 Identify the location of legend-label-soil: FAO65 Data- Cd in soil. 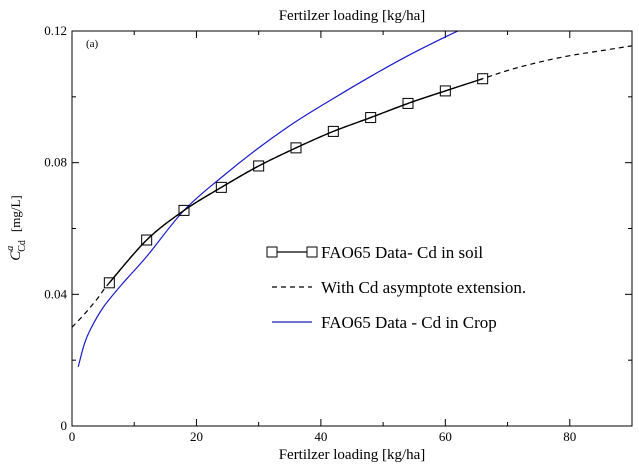
(402, 252).